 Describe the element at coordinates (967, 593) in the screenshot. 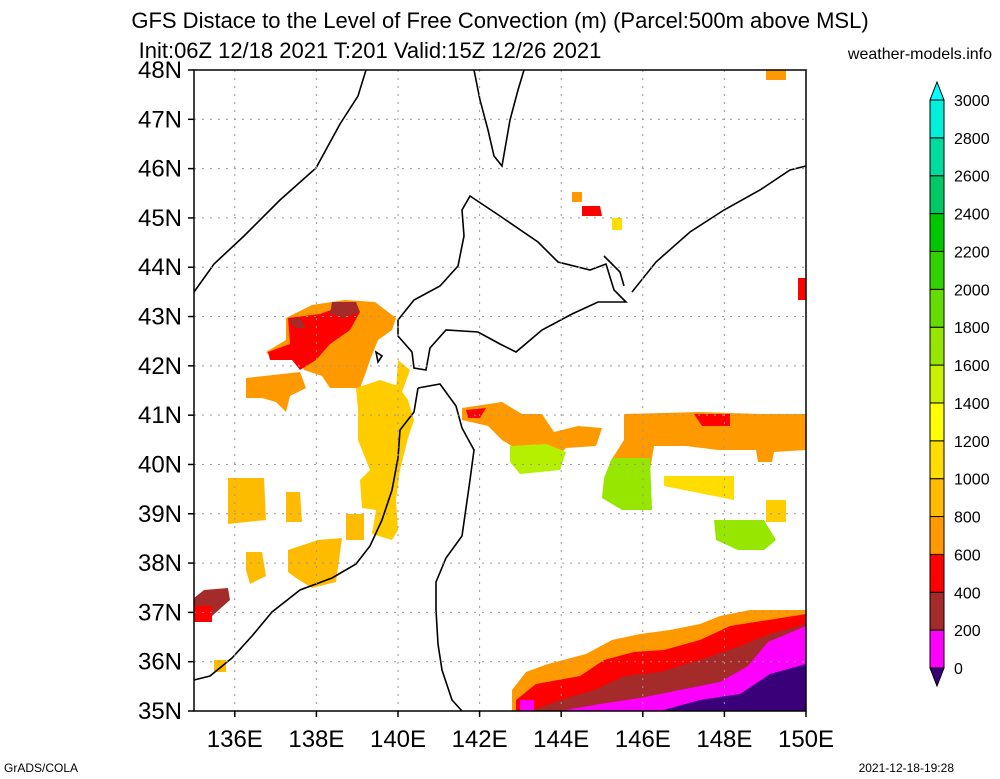

I see `colorbar-label: 400` at that location.